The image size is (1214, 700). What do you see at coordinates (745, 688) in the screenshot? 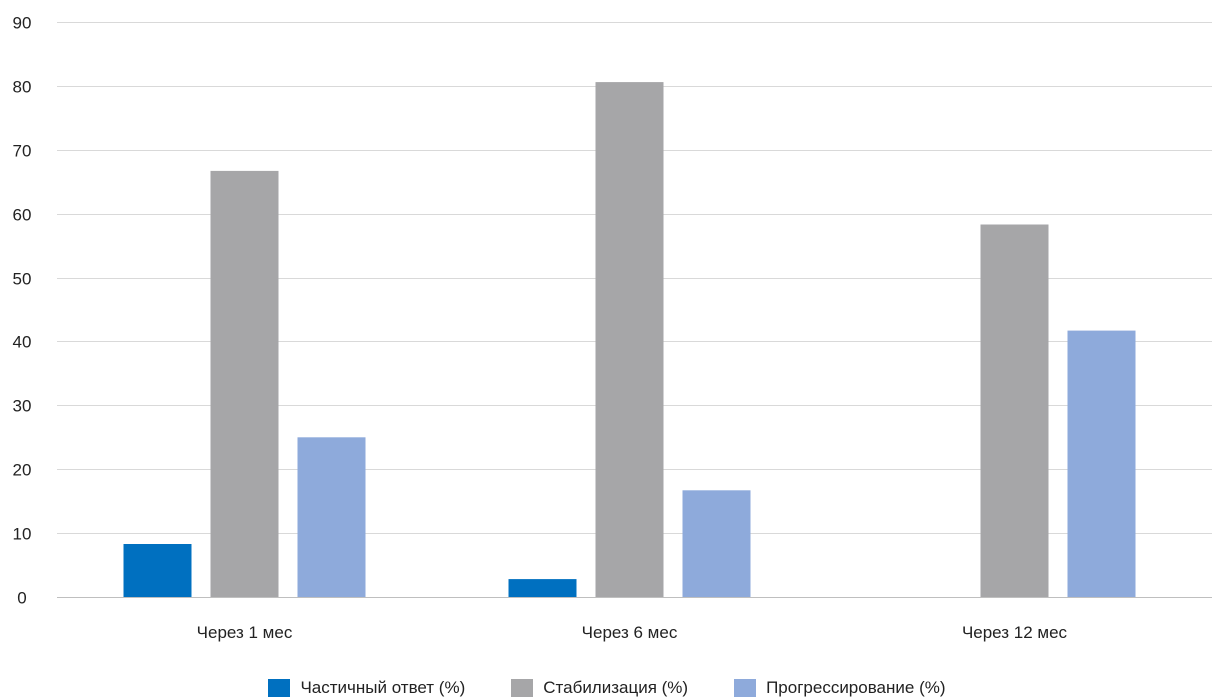
I see `legend-swatch-progression` at bounding box center [745, 688].